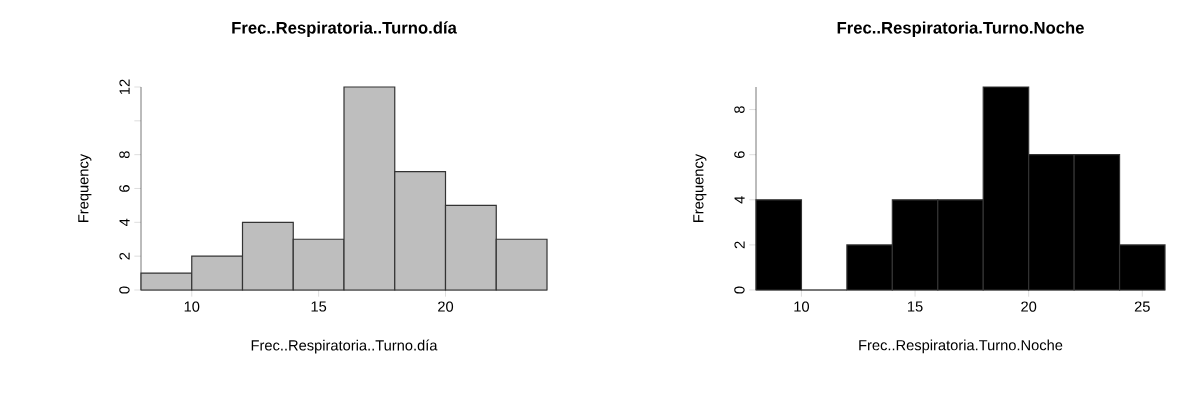 This screenshot has height=408, width=1178. Describe the element at coordinates (344, 346) in the screenshot. I see `x-axis-title: Frec..Respiratoria..Turno.día` at that location.